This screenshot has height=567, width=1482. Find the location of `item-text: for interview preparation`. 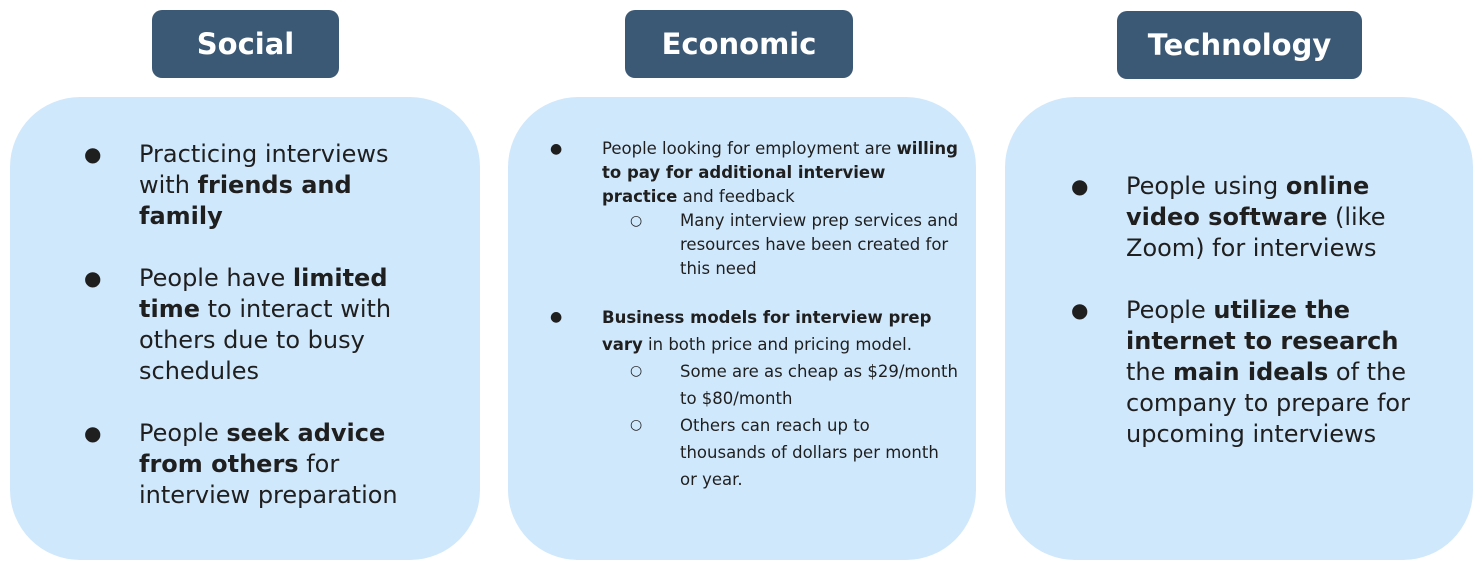

item-text: for interview preparation is located at coordinates (268, 479).